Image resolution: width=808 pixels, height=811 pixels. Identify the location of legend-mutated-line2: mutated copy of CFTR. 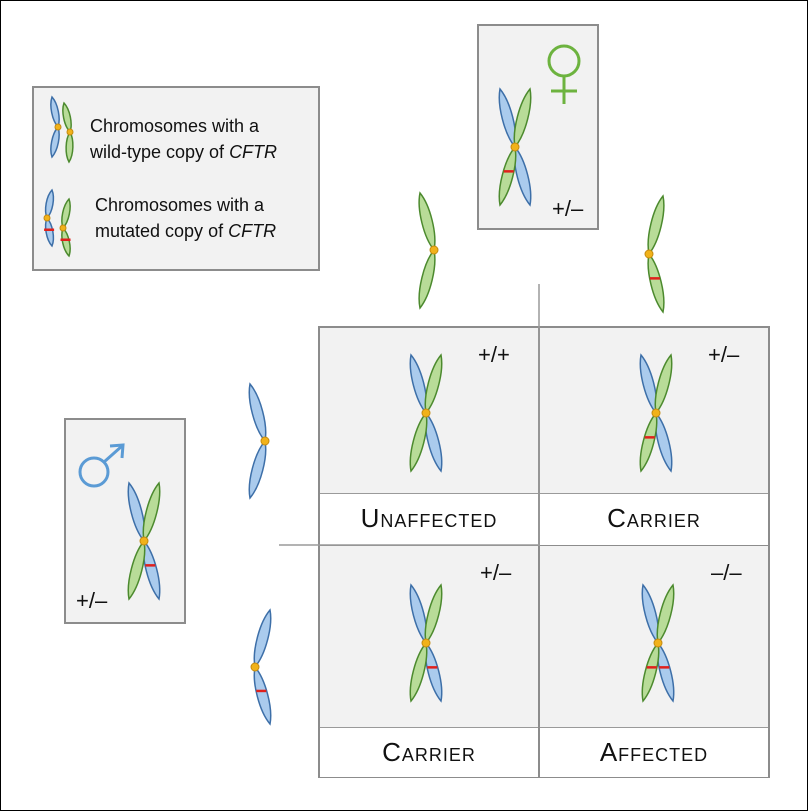
(186, 231).